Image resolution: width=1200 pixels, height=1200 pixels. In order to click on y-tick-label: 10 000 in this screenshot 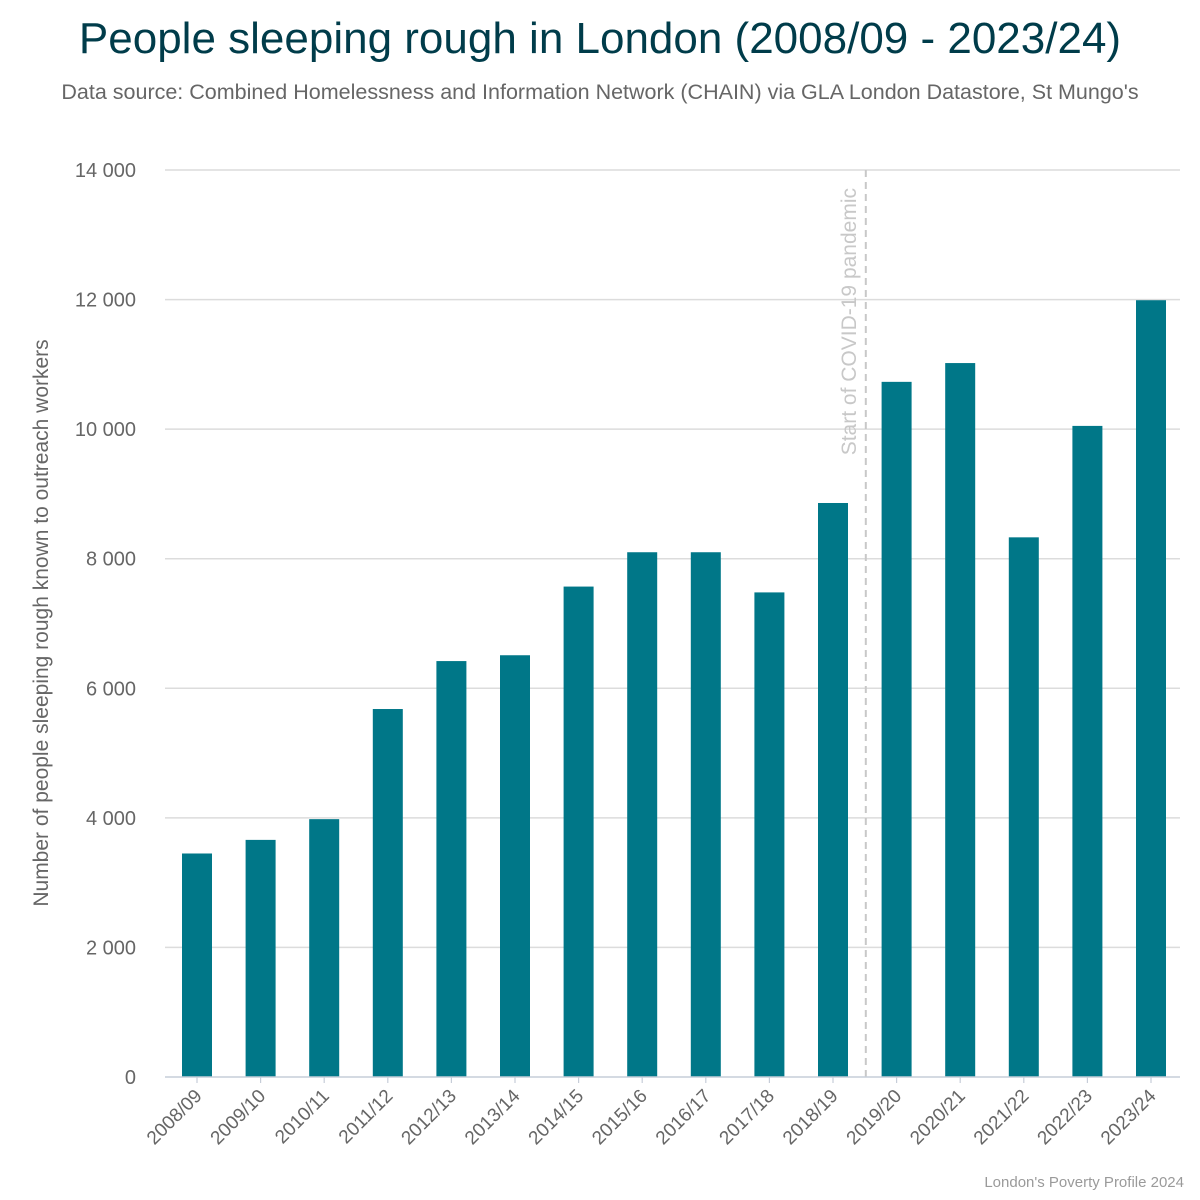, I will do `click(105, 430)`.